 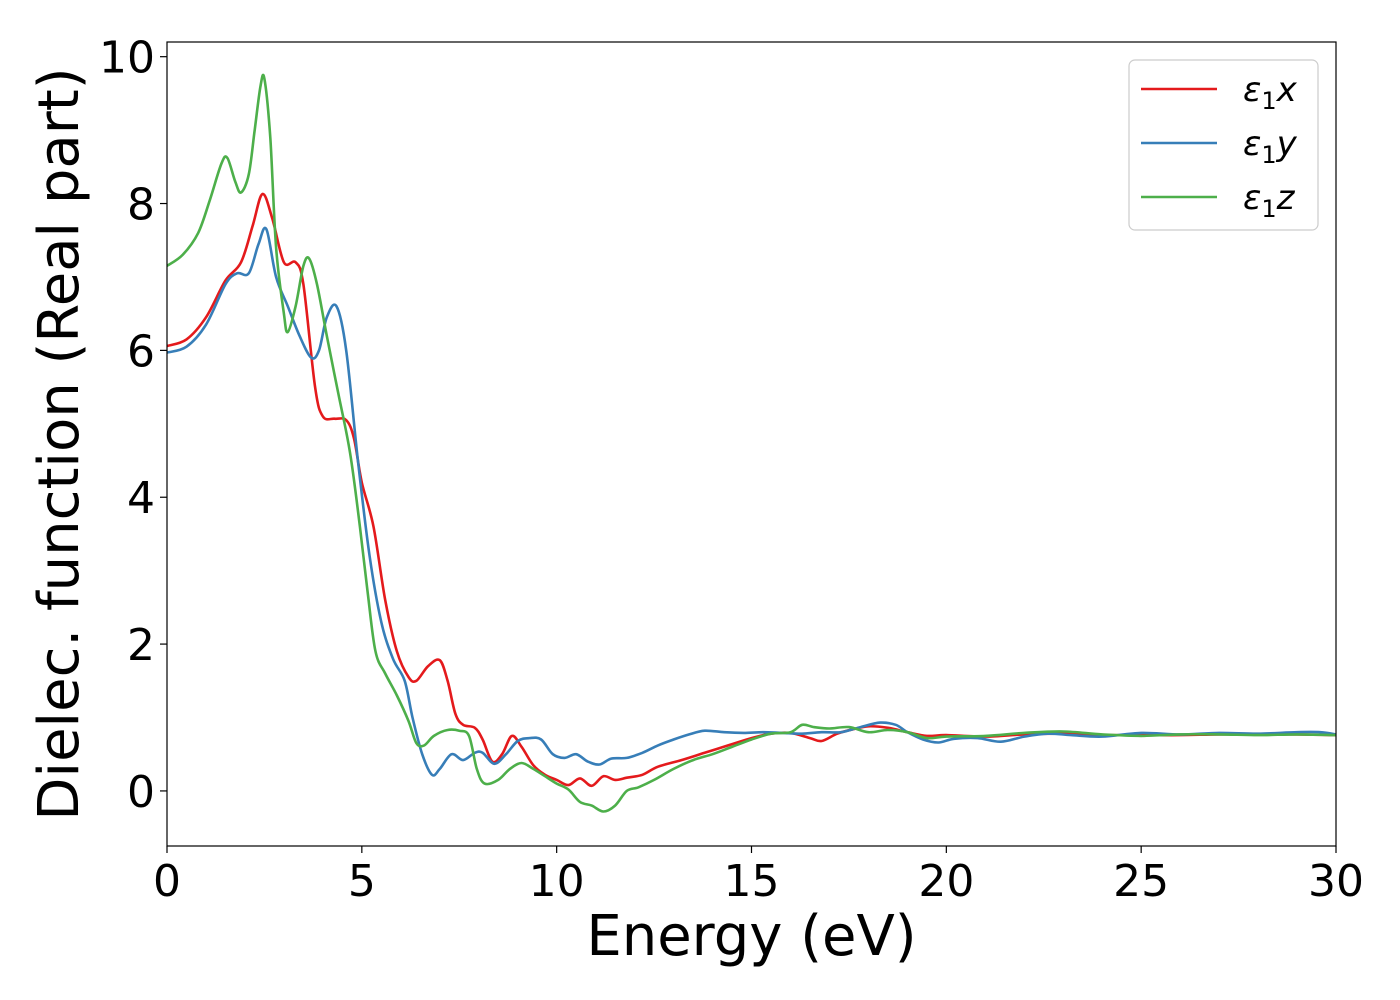 I want to click on y-tick-label: 0, so click(x=141, y=792).